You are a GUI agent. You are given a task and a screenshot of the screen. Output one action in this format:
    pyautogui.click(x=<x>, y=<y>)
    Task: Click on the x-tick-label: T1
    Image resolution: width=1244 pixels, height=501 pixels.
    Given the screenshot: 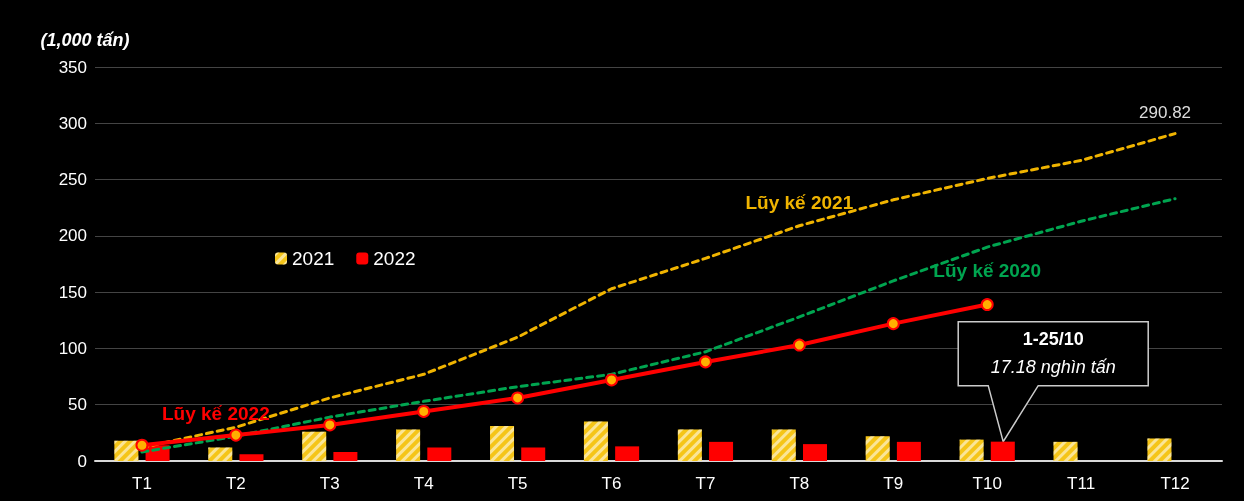 What is the action you would take?
    pyautogui.click(x=142, y=483)
    